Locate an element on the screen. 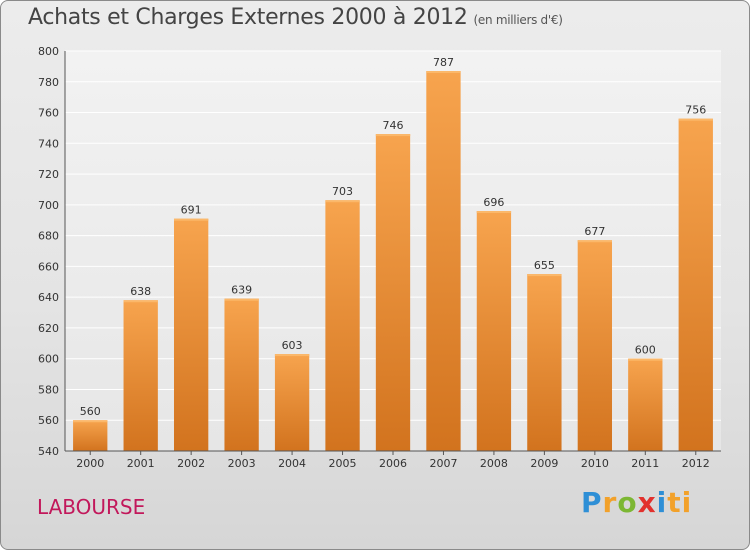 Image resolution: width=750 pixels, height=550 pixels. data-label-2012: 756 is located at coordinates (695, 110).